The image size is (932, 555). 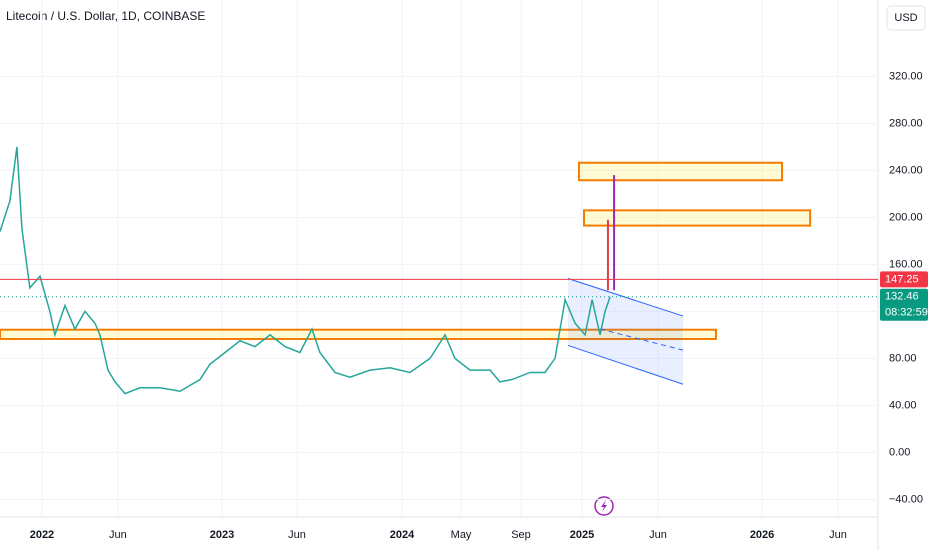 What do you see at coordinates (906, 76) in the screenshot?
I see `y-tick-label: 320.00` at bounding box center [906, 76].